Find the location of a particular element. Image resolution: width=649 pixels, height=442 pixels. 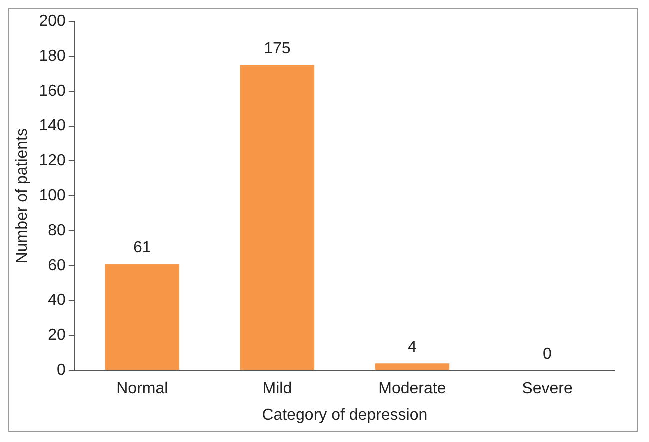

x-tick-label: Severe is located at coordinates (547, 389).